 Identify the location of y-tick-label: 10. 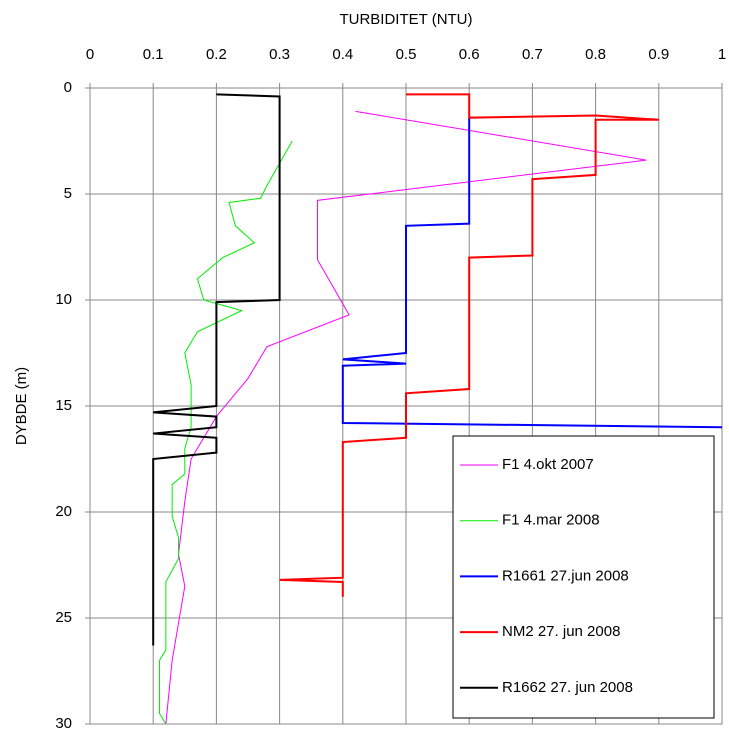
(63, 299).